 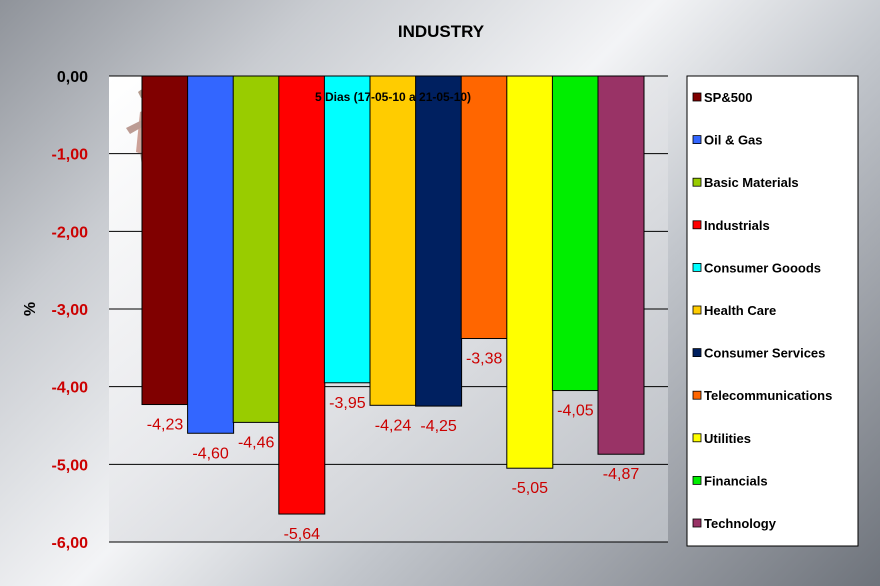 I want to click on legend-label: Technology, so click(x=740, y=523).